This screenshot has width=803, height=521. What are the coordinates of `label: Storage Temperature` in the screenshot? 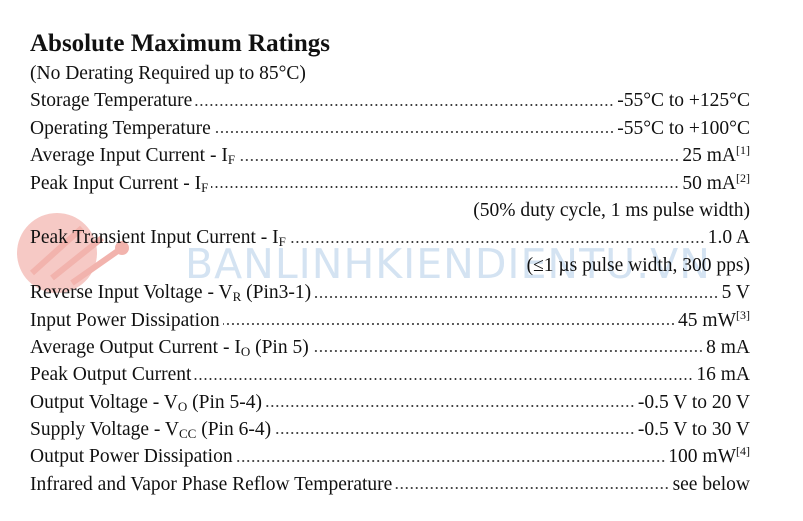 It's located at (111, 100).